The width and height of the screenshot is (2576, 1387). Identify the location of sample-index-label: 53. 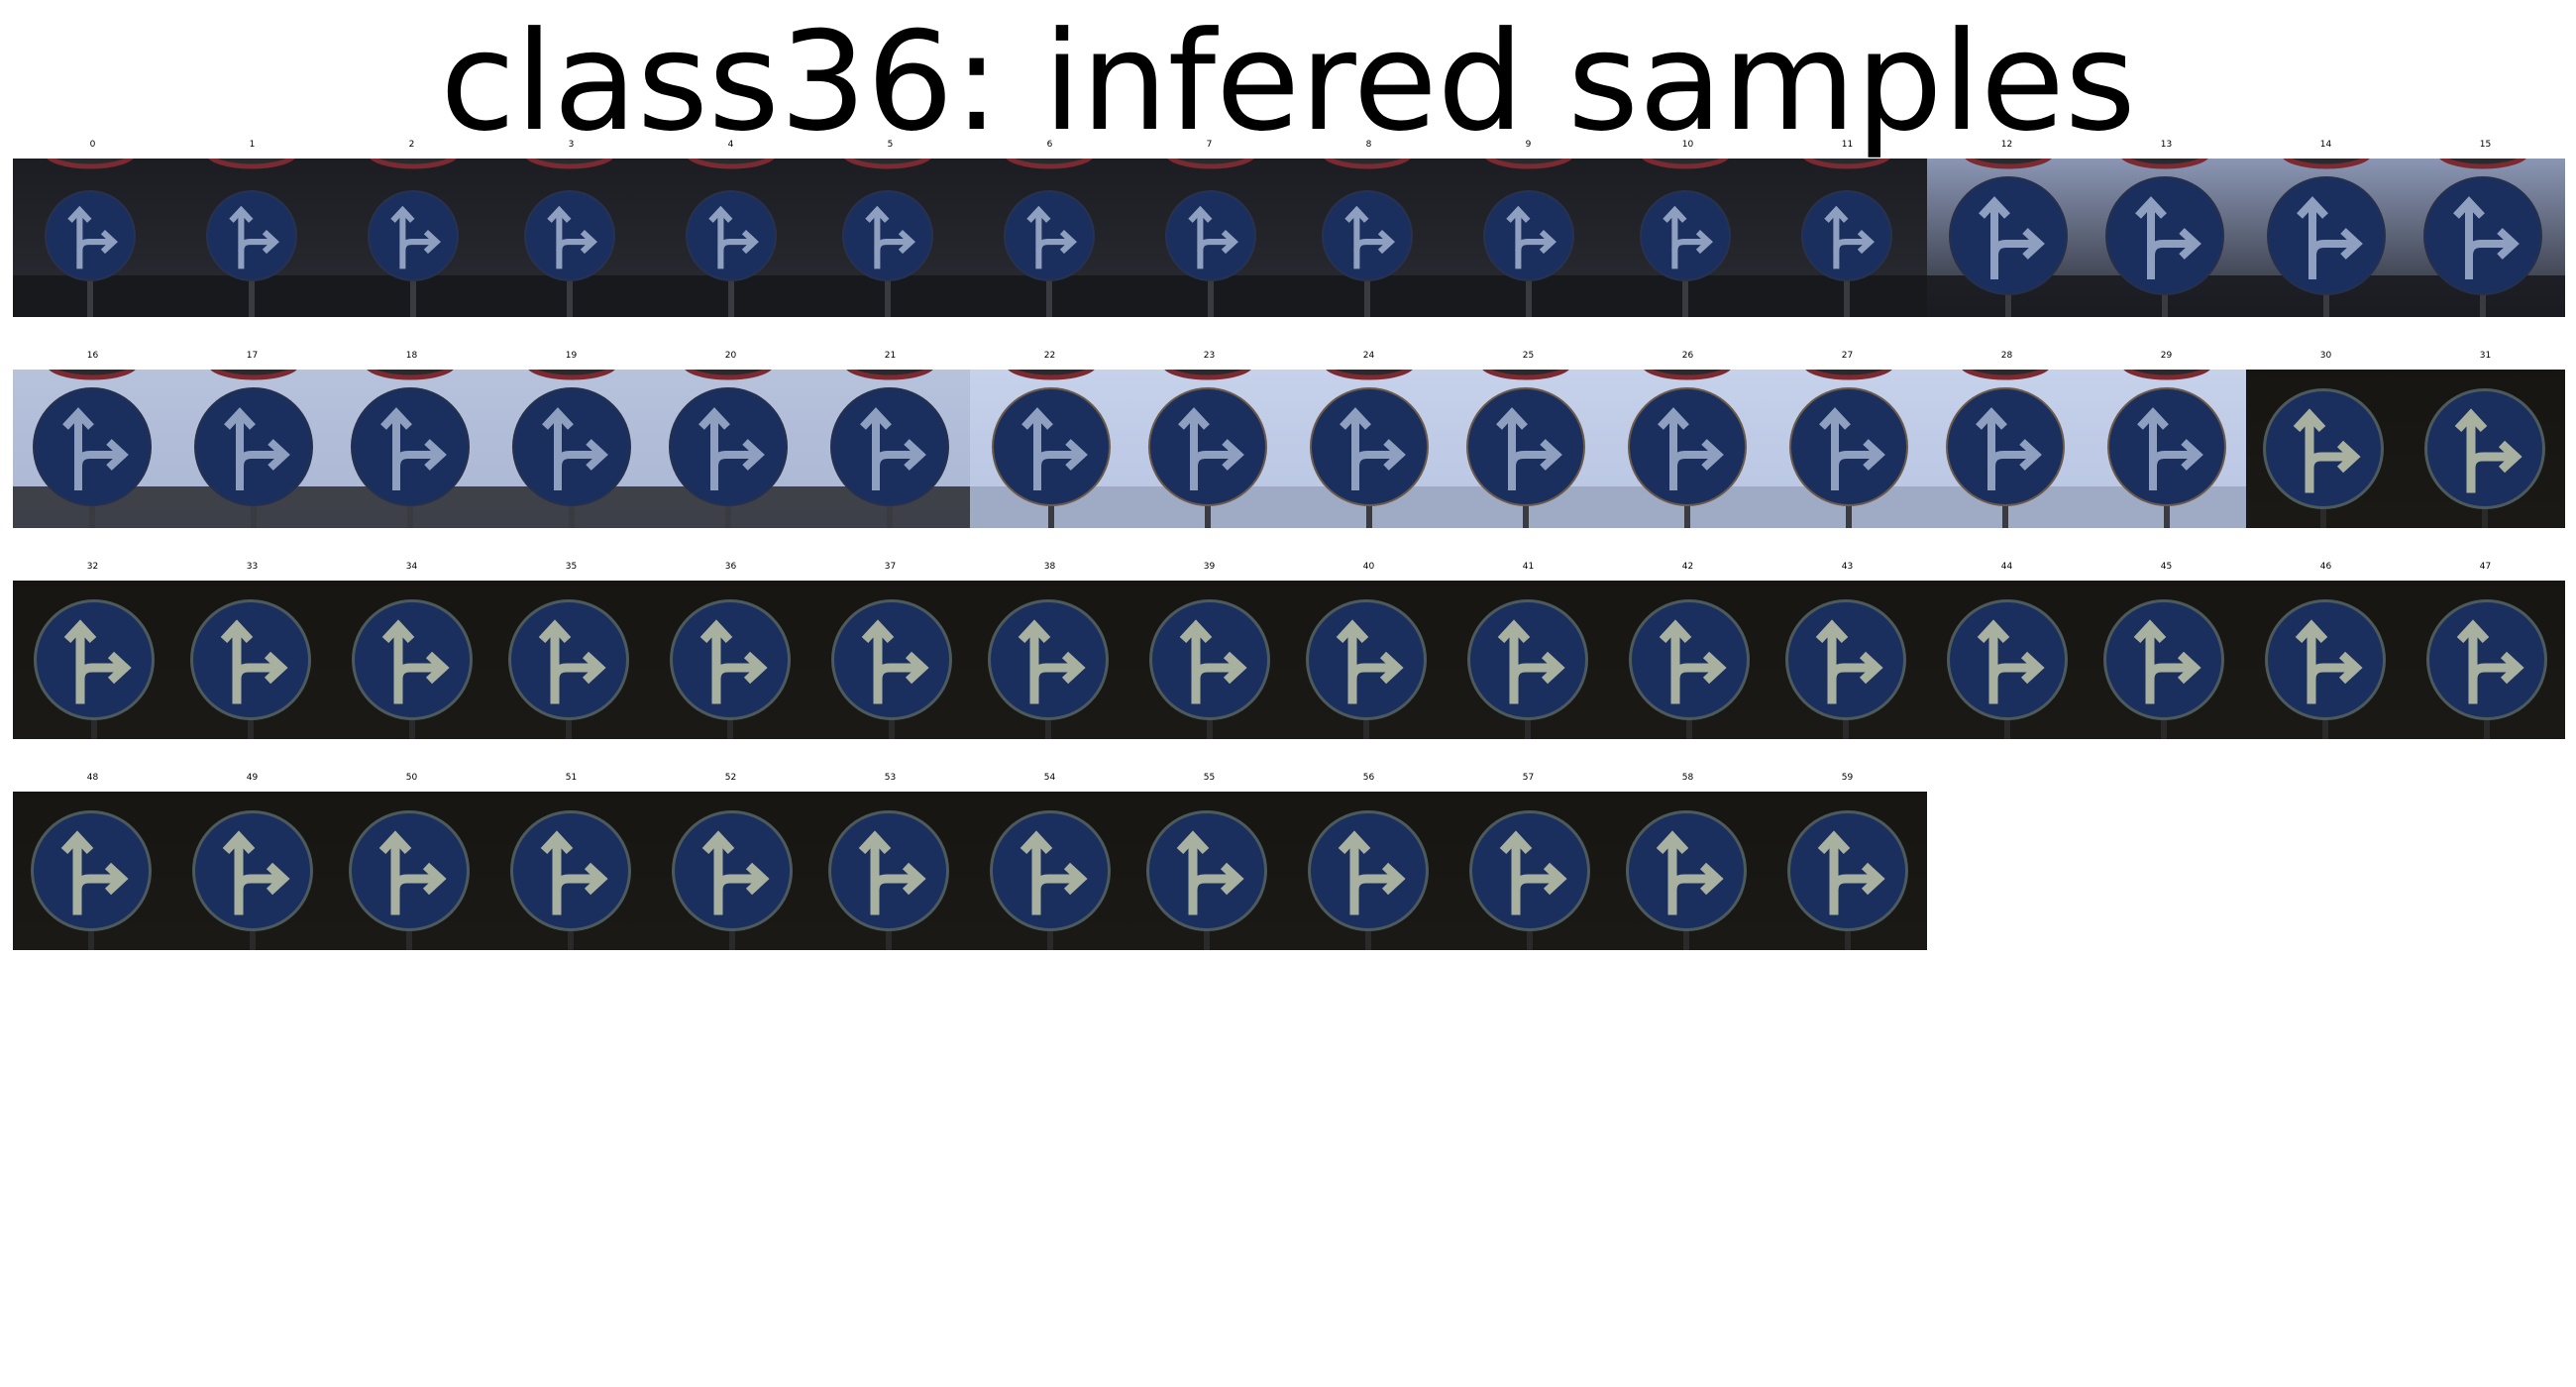
(890, 778).